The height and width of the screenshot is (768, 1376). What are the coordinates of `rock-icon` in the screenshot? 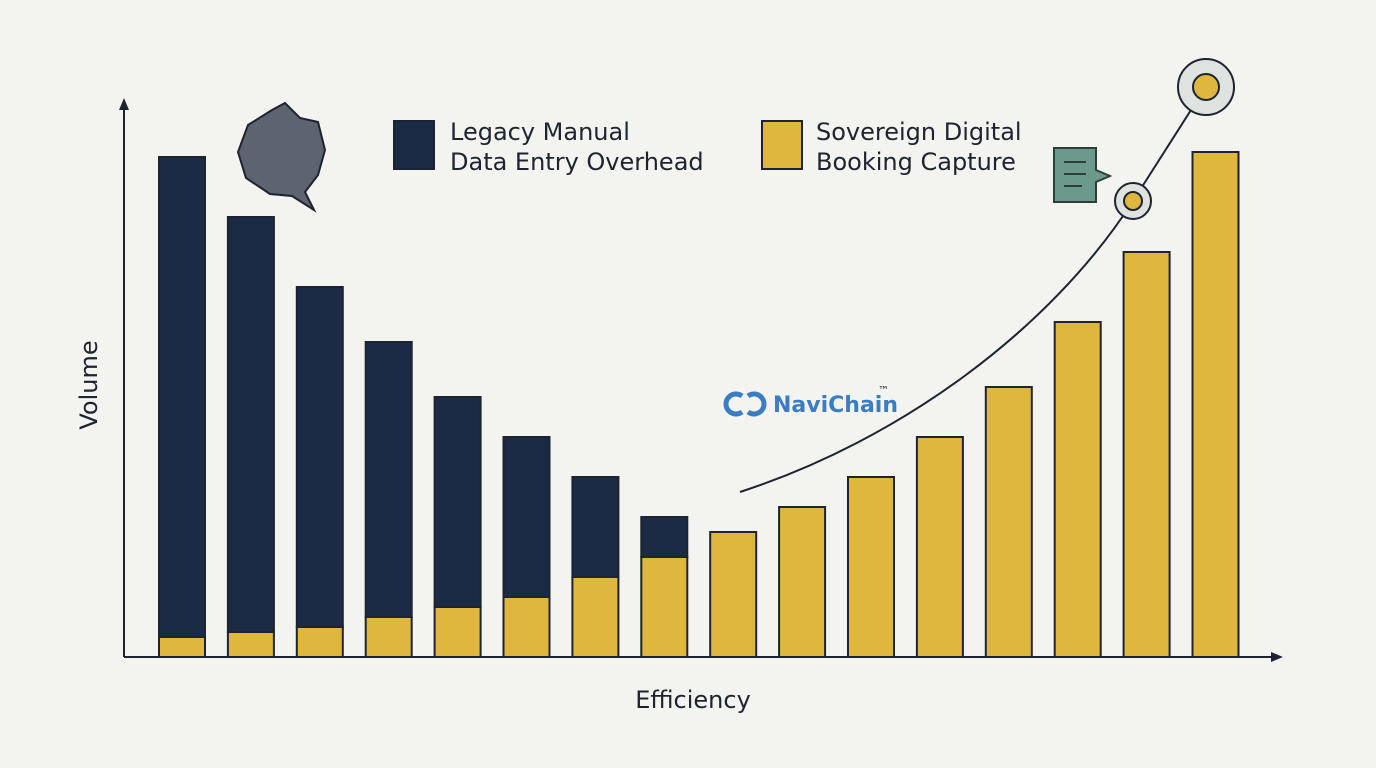 It's located at (281, 157).